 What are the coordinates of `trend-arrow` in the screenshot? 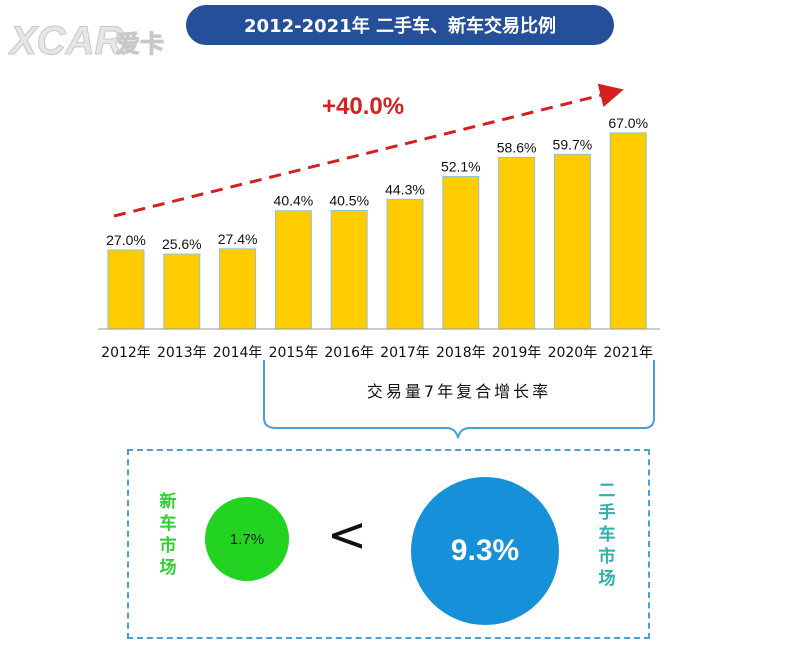 It's located at (368, 150).